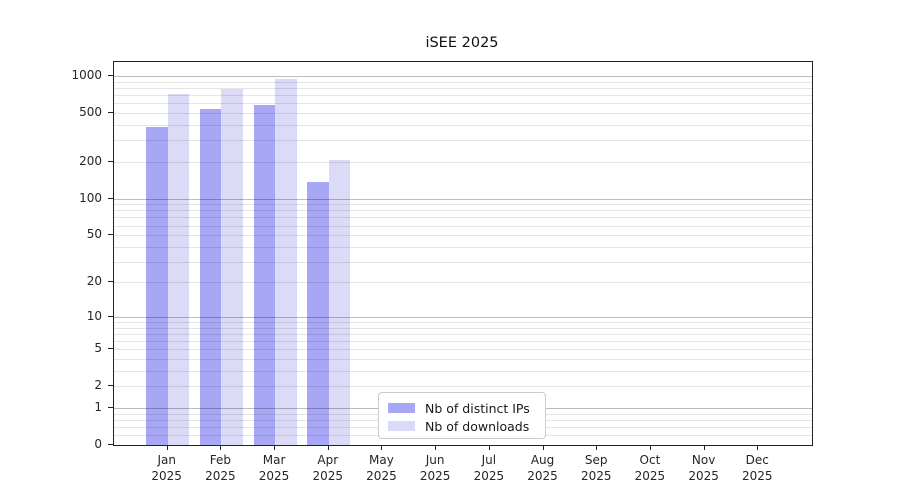 Image resolution: width=900 pixels, height=500 pixels. Describe the element at coordinates (264, 275) in the screenshot. I see `bar-ips-mar` at that location.